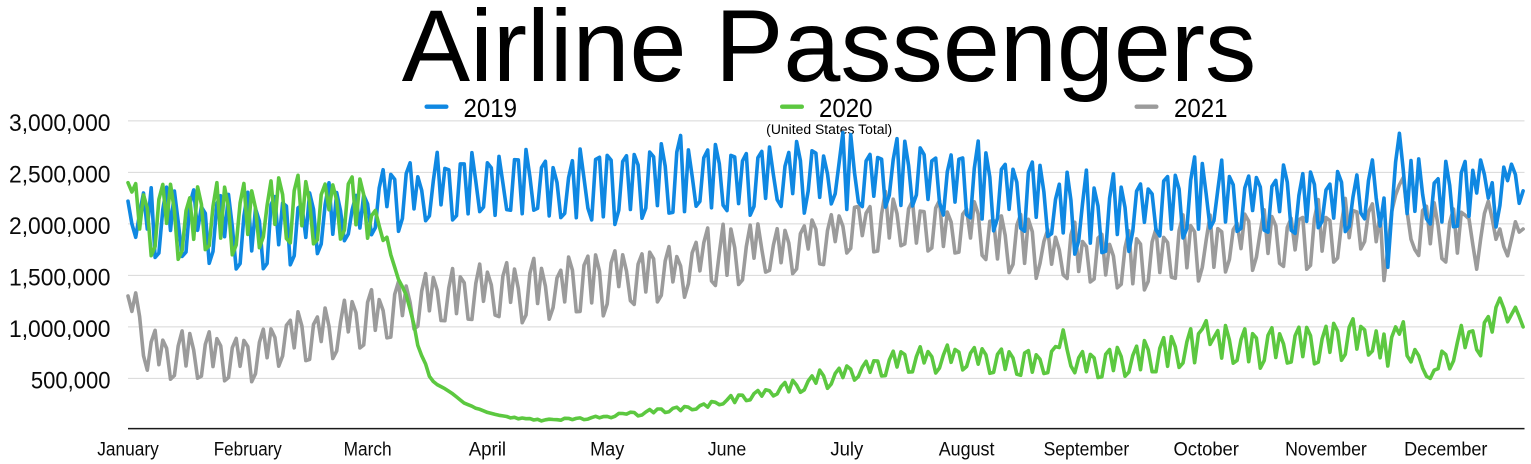  I want to click on svg-text: Airline Passengers, so click(829, 51).